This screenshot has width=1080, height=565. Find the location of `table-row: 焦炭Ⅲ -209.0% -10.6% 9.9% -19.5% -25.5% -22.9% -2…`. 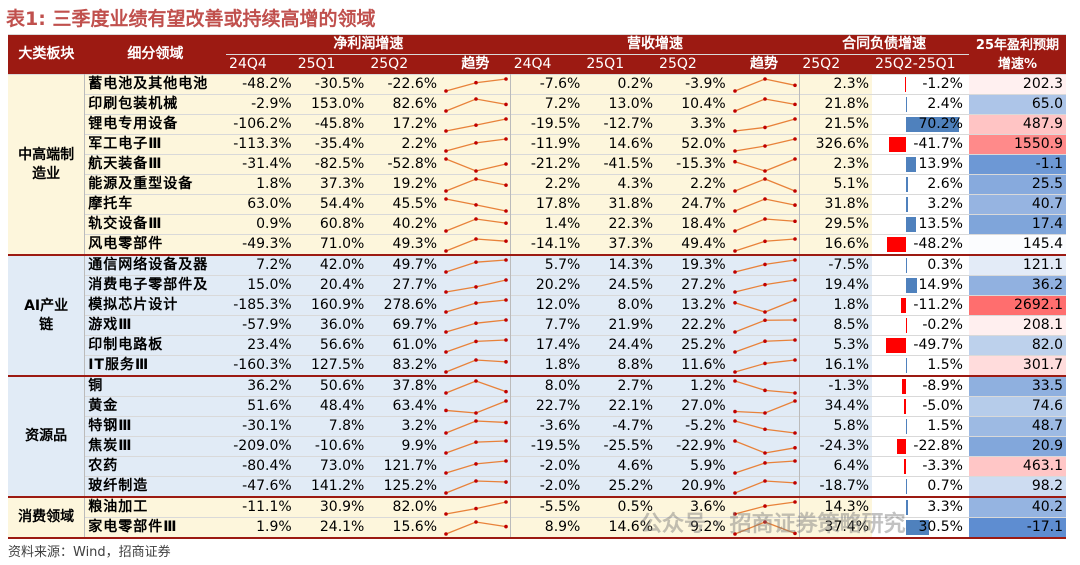

table-row: 焦炭Ⅲ -209.0% -10.6% 9.9% -19.5% -25.5% -22.9% -2… is located at coordinates (537, 446).